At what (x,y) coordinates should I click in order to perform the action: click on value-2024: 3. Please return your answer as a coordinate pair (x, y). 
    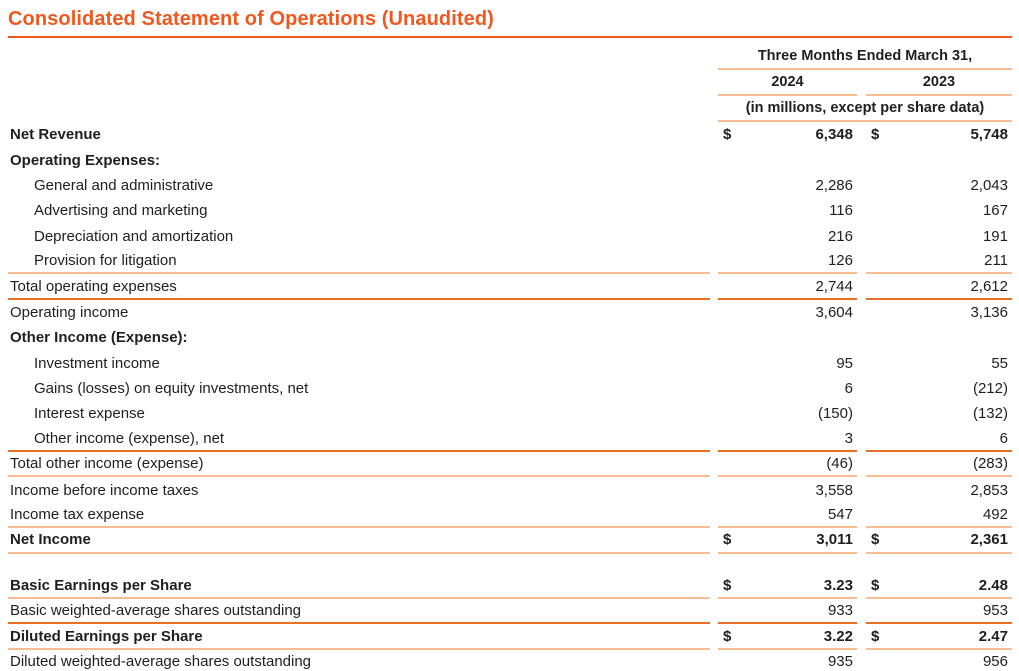
    Looking at the image, I should click on (787, 440).